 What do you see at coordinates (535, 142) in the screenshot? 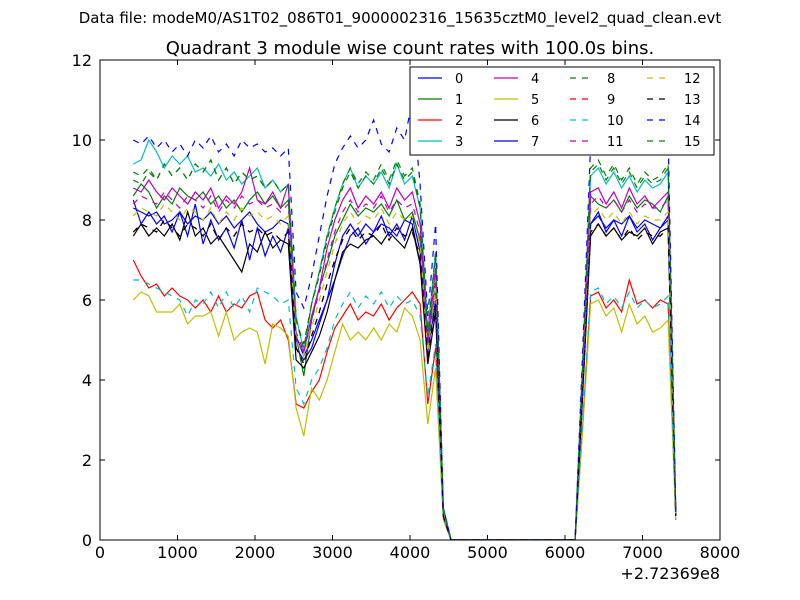
I see `legend-label-7: 7` at bounding box center [535, 142].